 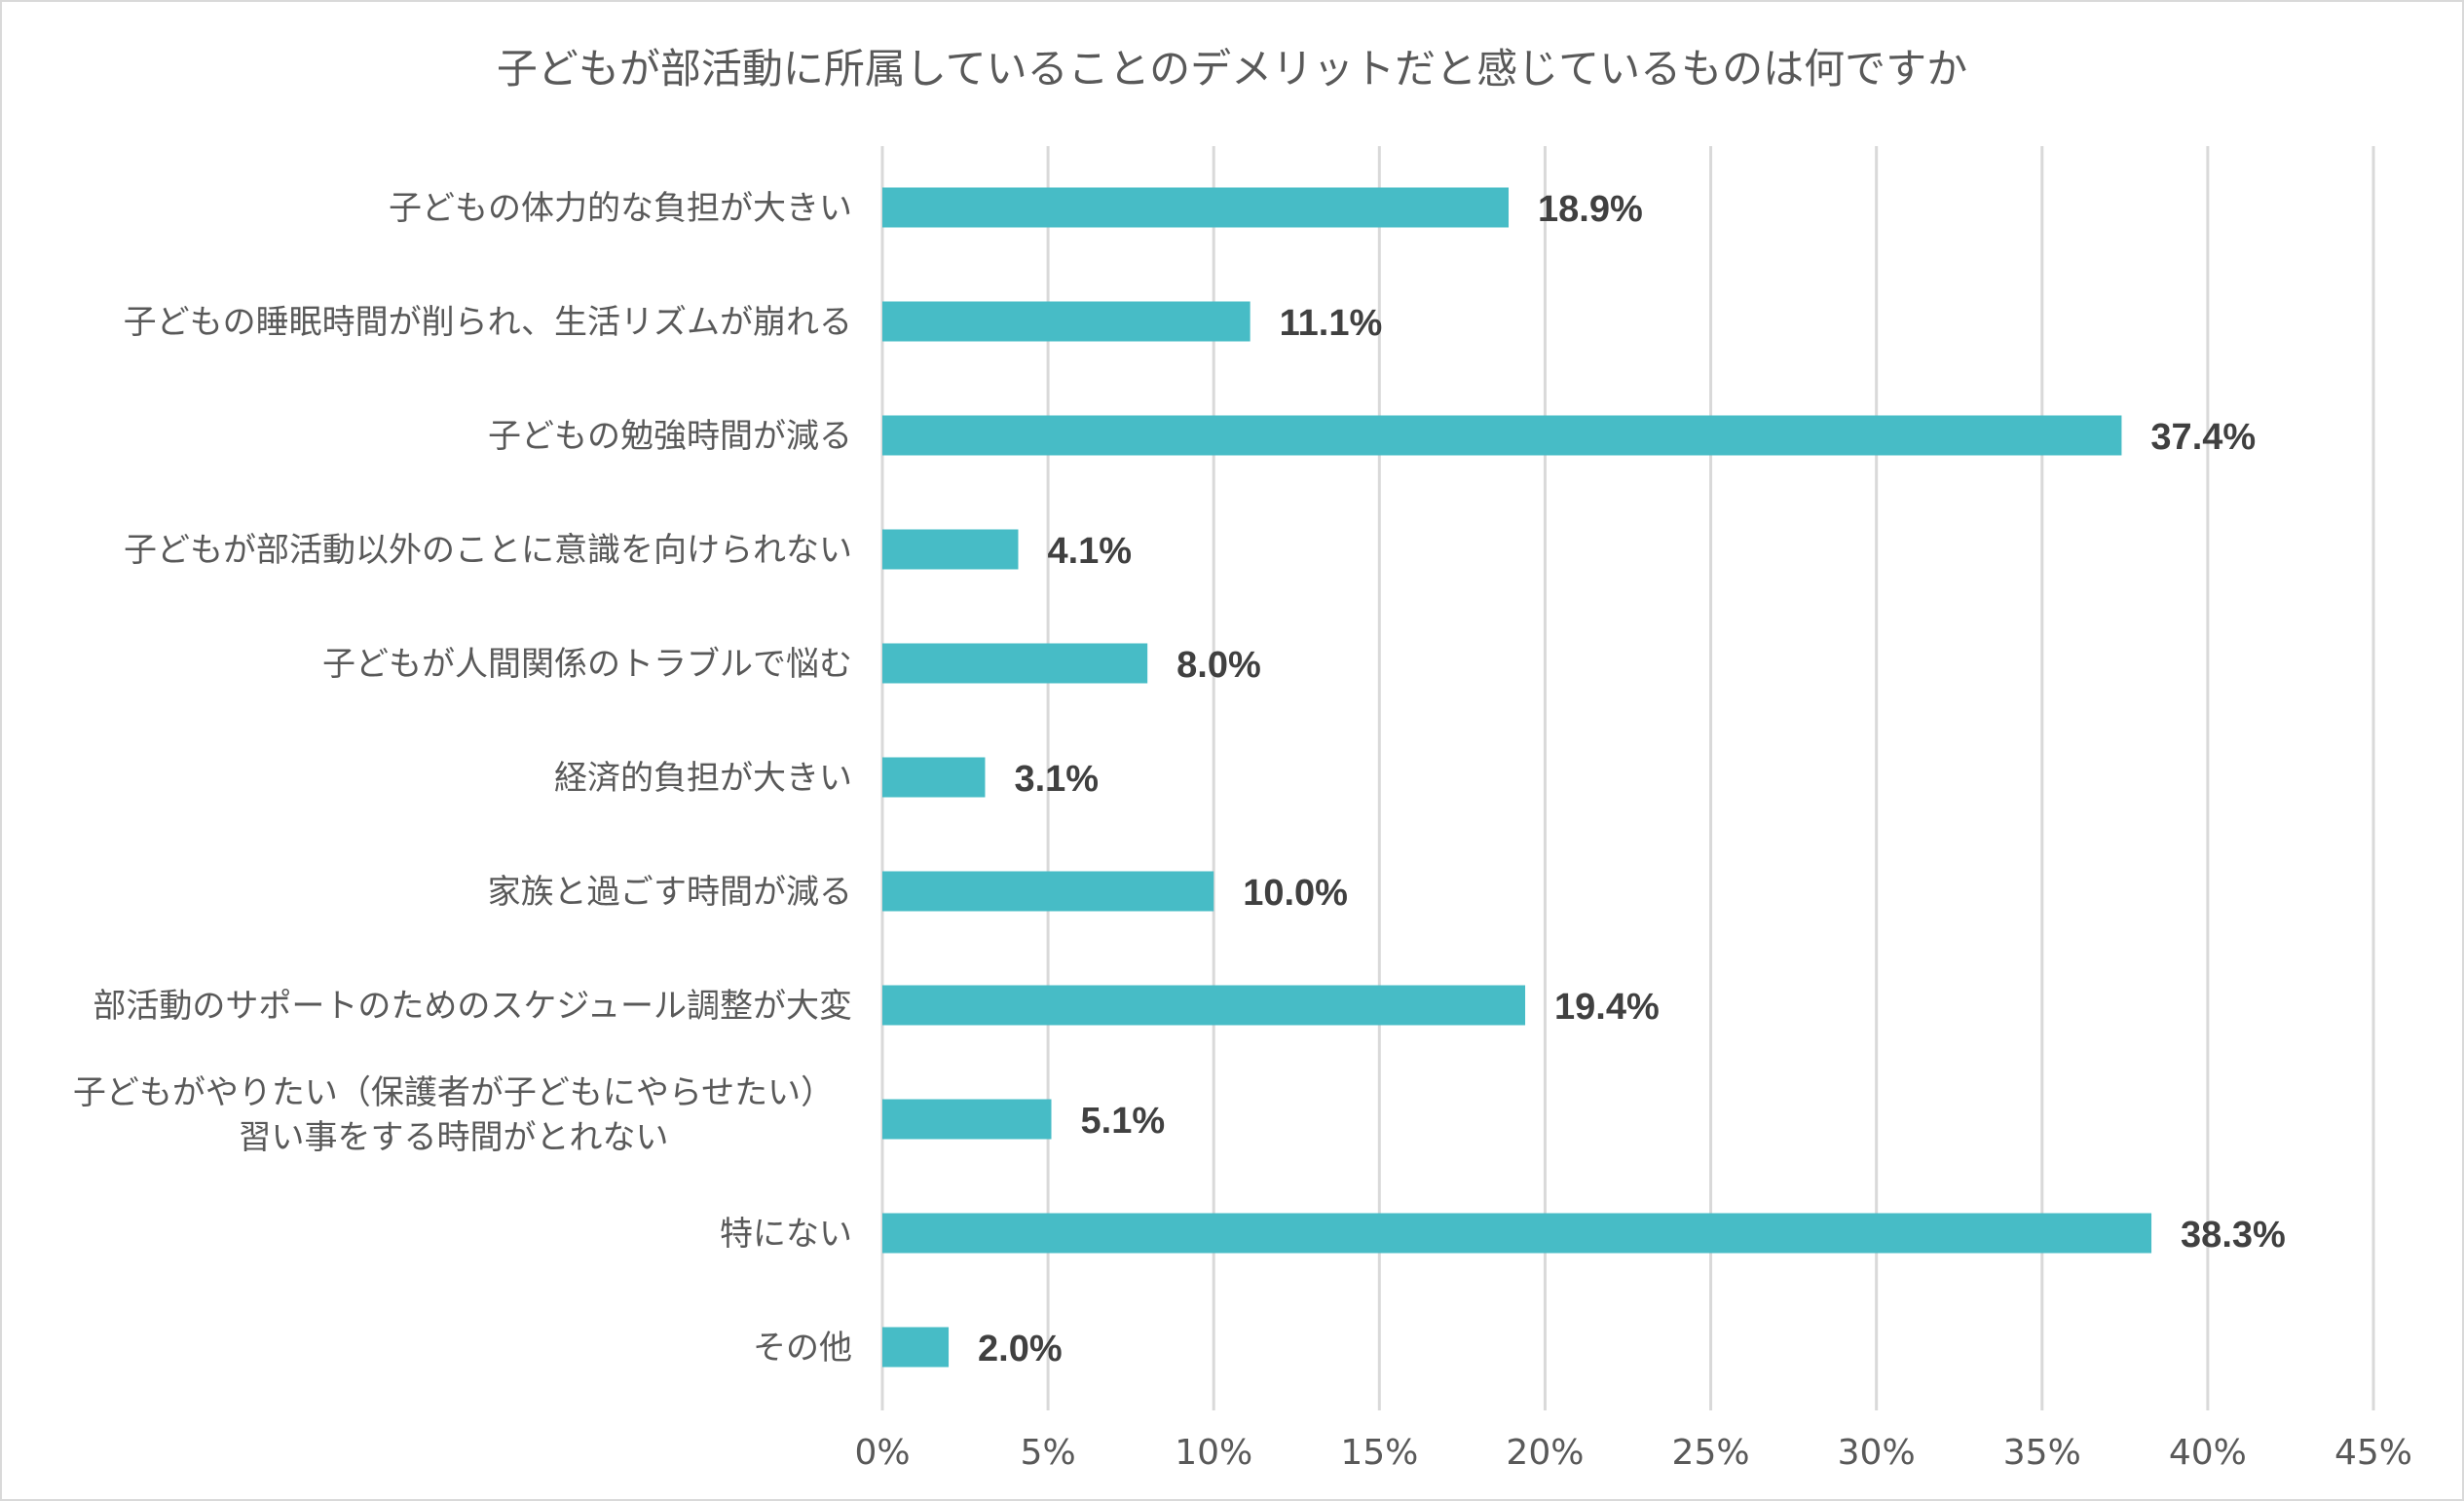 I want to click on x-tick-label: 35%, so click(x=2042, y=1453).